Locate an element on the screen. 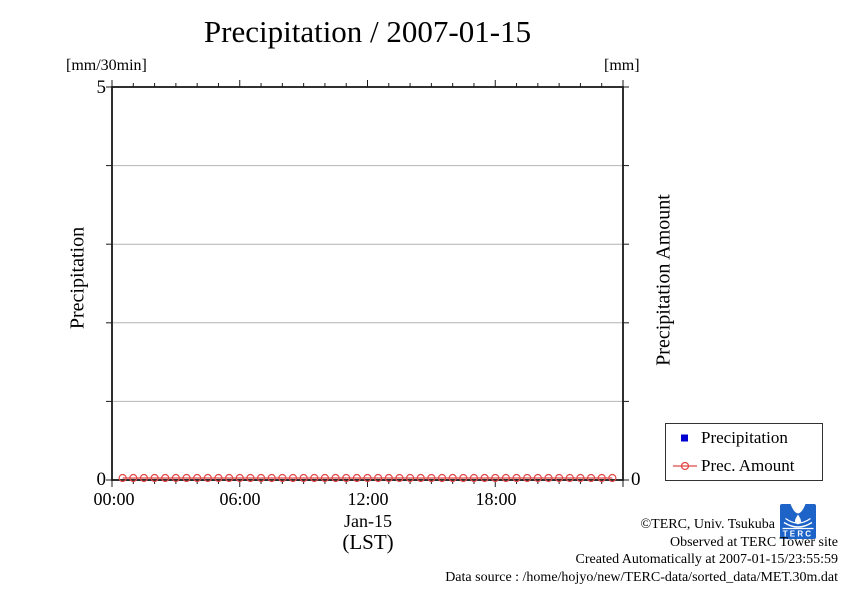 The image size is (842, 595). legend: Precipitation Prec. Amount is located at coordinates (744, 452).